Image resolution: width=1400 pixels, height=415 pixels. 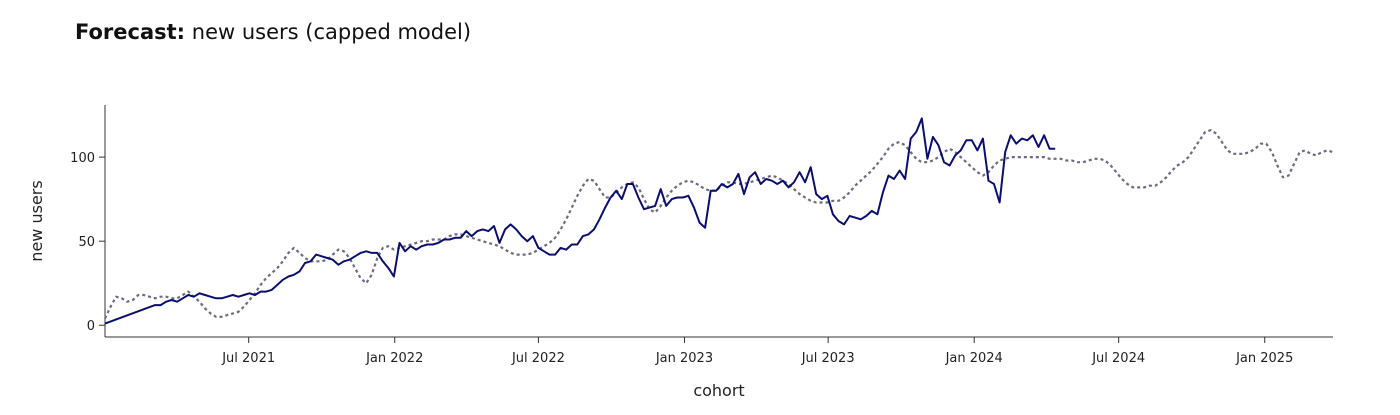 I want to click on x-tick-label: Jan 2024, so click(x=974, y=358).